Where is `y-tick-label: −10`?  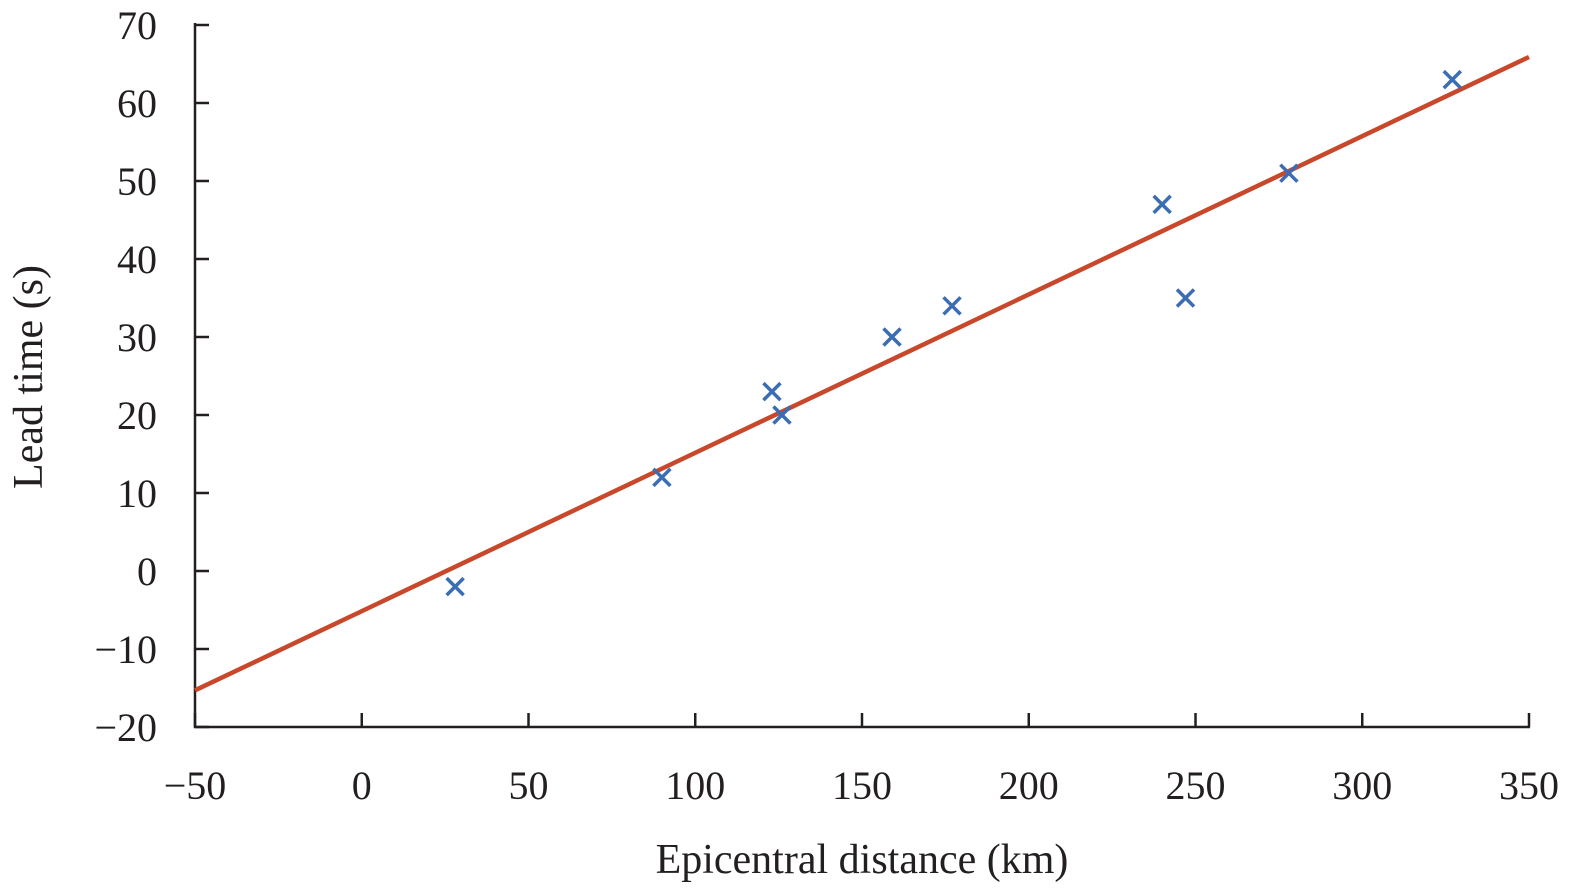
y-tick-label: −10 is located at coordinates (125, 649).